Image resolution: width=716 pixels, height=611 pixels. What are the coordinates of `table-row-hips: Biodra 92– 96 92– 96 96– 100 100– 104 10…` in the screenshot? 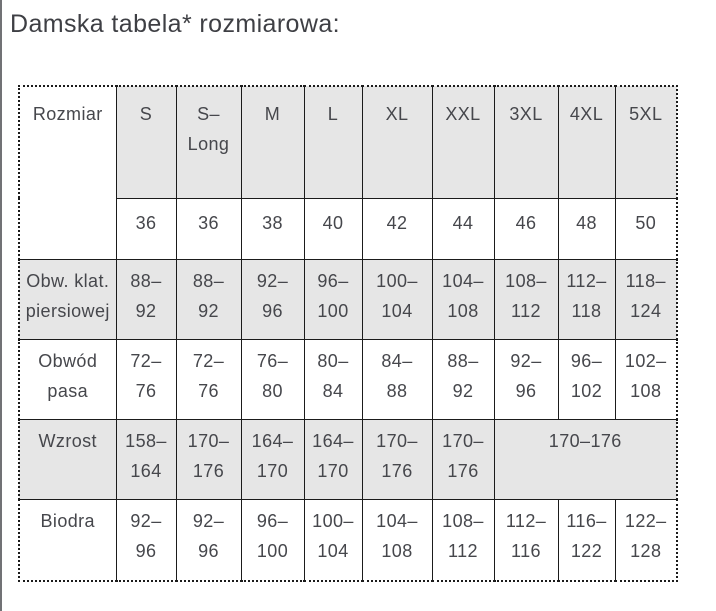 It's located at (348, 540).